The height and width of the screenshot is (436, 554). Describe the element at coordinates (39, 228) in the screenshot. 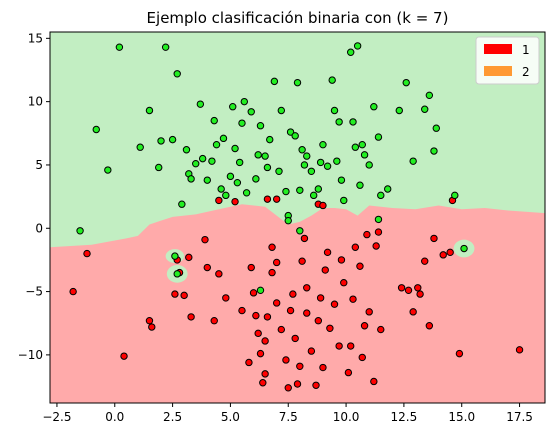

I see `y-tick-label: 0` at that location.